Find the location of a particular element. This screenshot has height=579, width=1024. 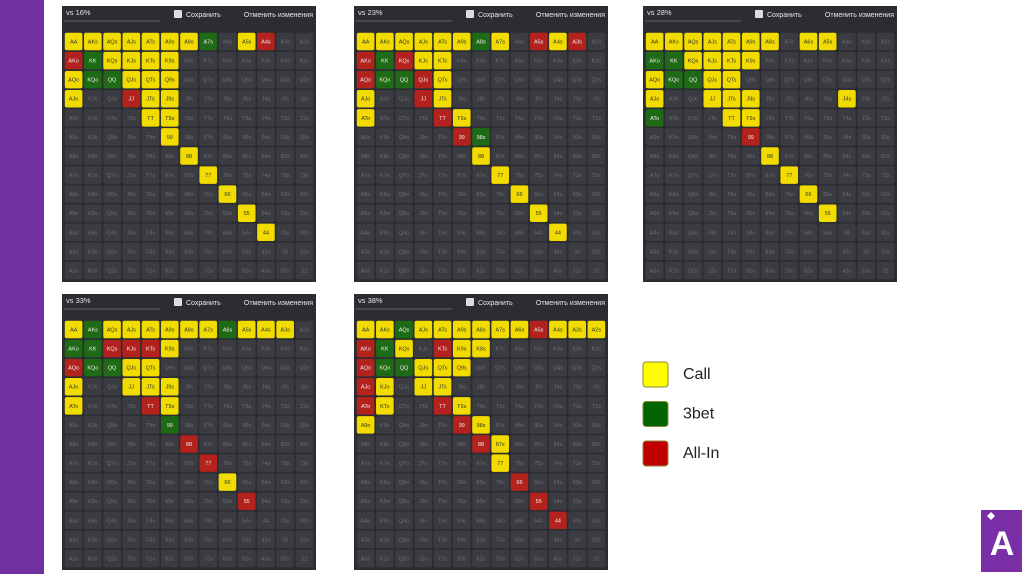

hand-label: 42o is located at coordinates (265, 271).